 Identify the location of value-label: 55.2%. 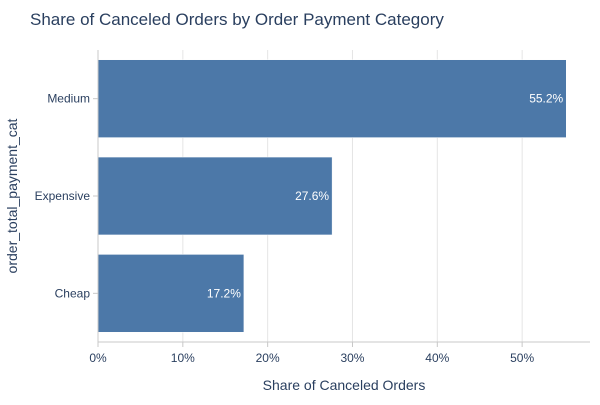
(546, 99).